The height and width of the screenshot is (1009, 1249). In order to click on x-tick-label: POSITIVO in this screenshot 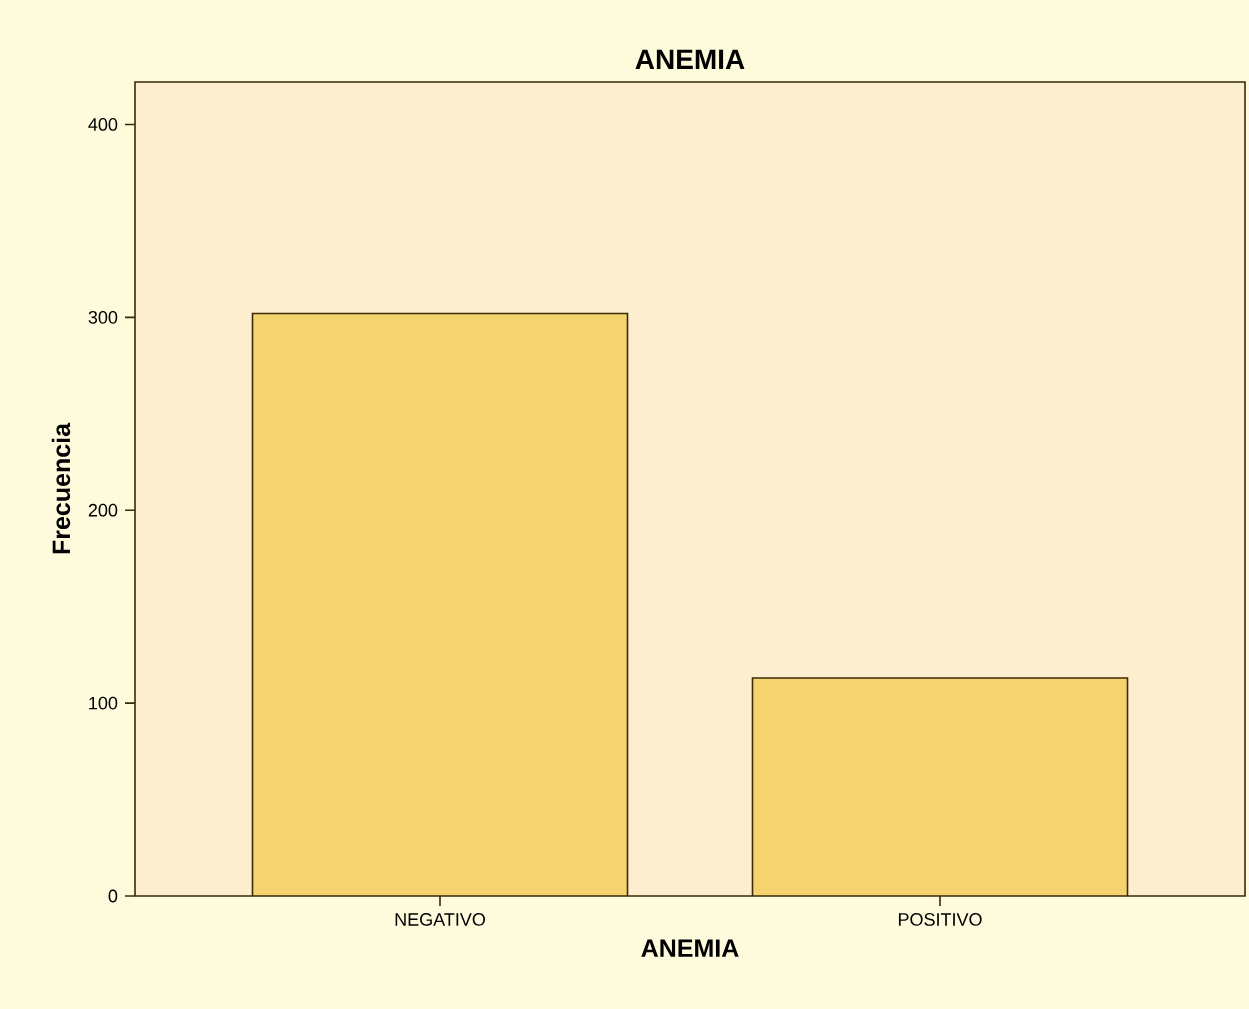, I will do `click(940, 919)`.